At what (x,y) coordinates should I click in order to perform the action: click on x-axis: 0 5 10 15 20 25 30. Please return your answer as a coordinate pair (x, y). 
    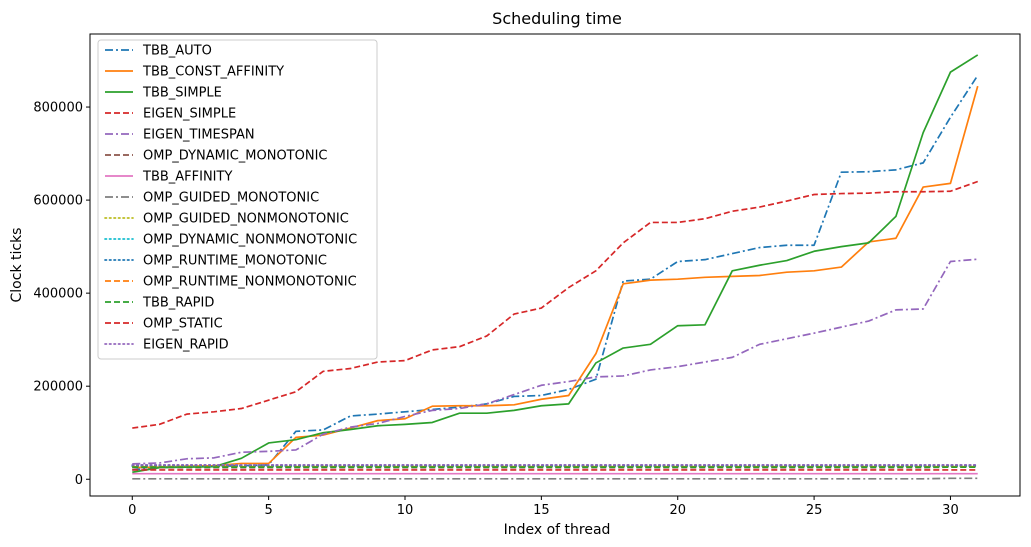
    Looking at the image, I should click on (543, 507).